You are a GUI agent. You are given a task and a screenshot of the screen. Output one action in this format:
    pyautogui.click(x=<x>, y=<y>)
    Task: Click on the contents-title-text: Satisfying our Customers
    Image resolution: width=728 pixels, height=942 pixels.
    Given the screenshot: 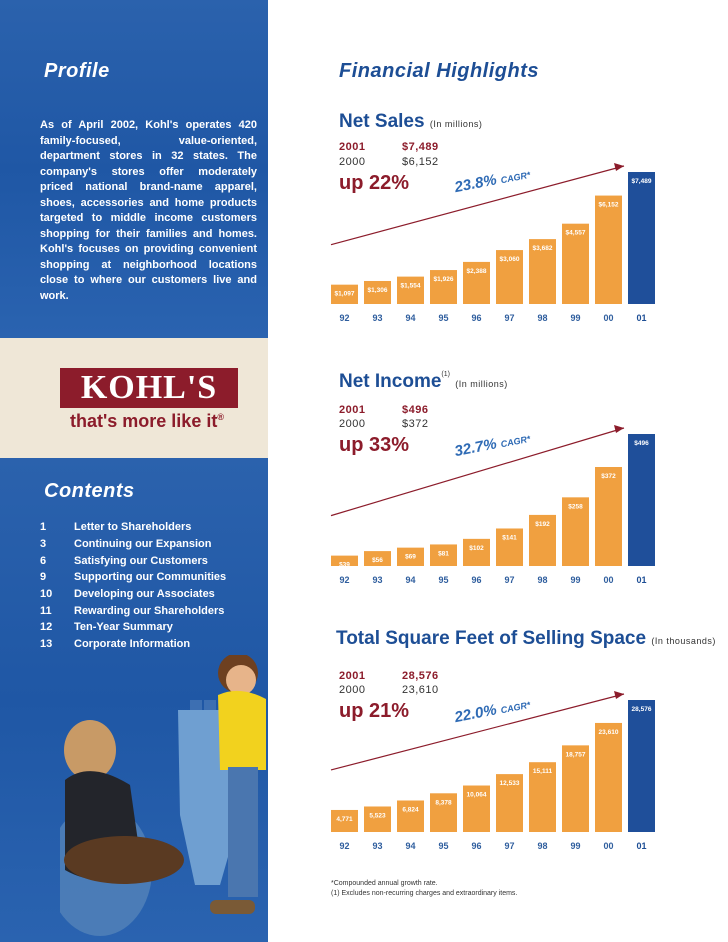 What is the action you would take?
    pyautogui.click(x=141, y=560)
    